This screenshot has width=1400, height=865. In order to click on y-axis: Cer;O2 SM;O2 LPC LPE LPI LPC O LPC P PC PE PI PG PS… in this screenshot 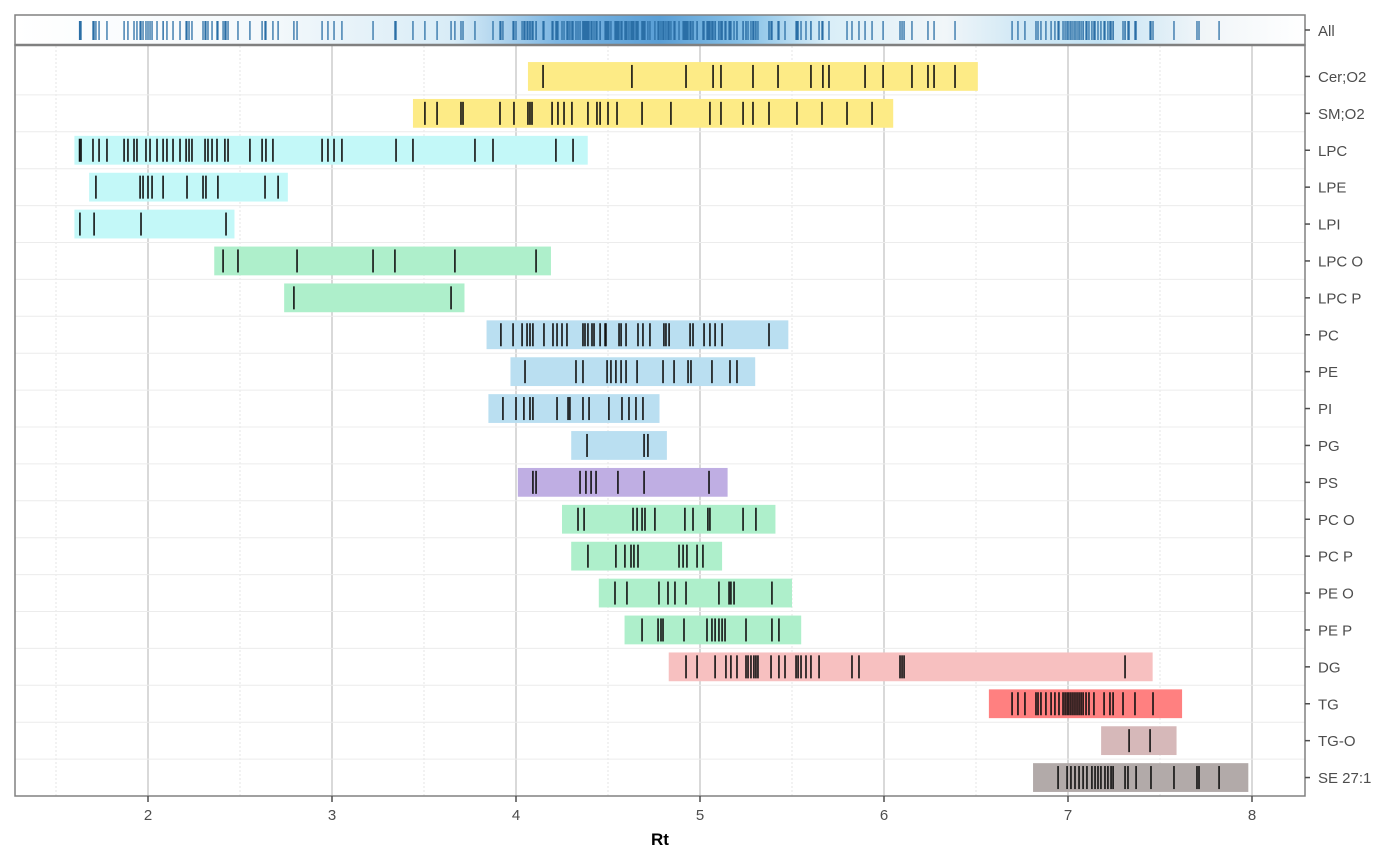, I will do `click(1338, 428)`.